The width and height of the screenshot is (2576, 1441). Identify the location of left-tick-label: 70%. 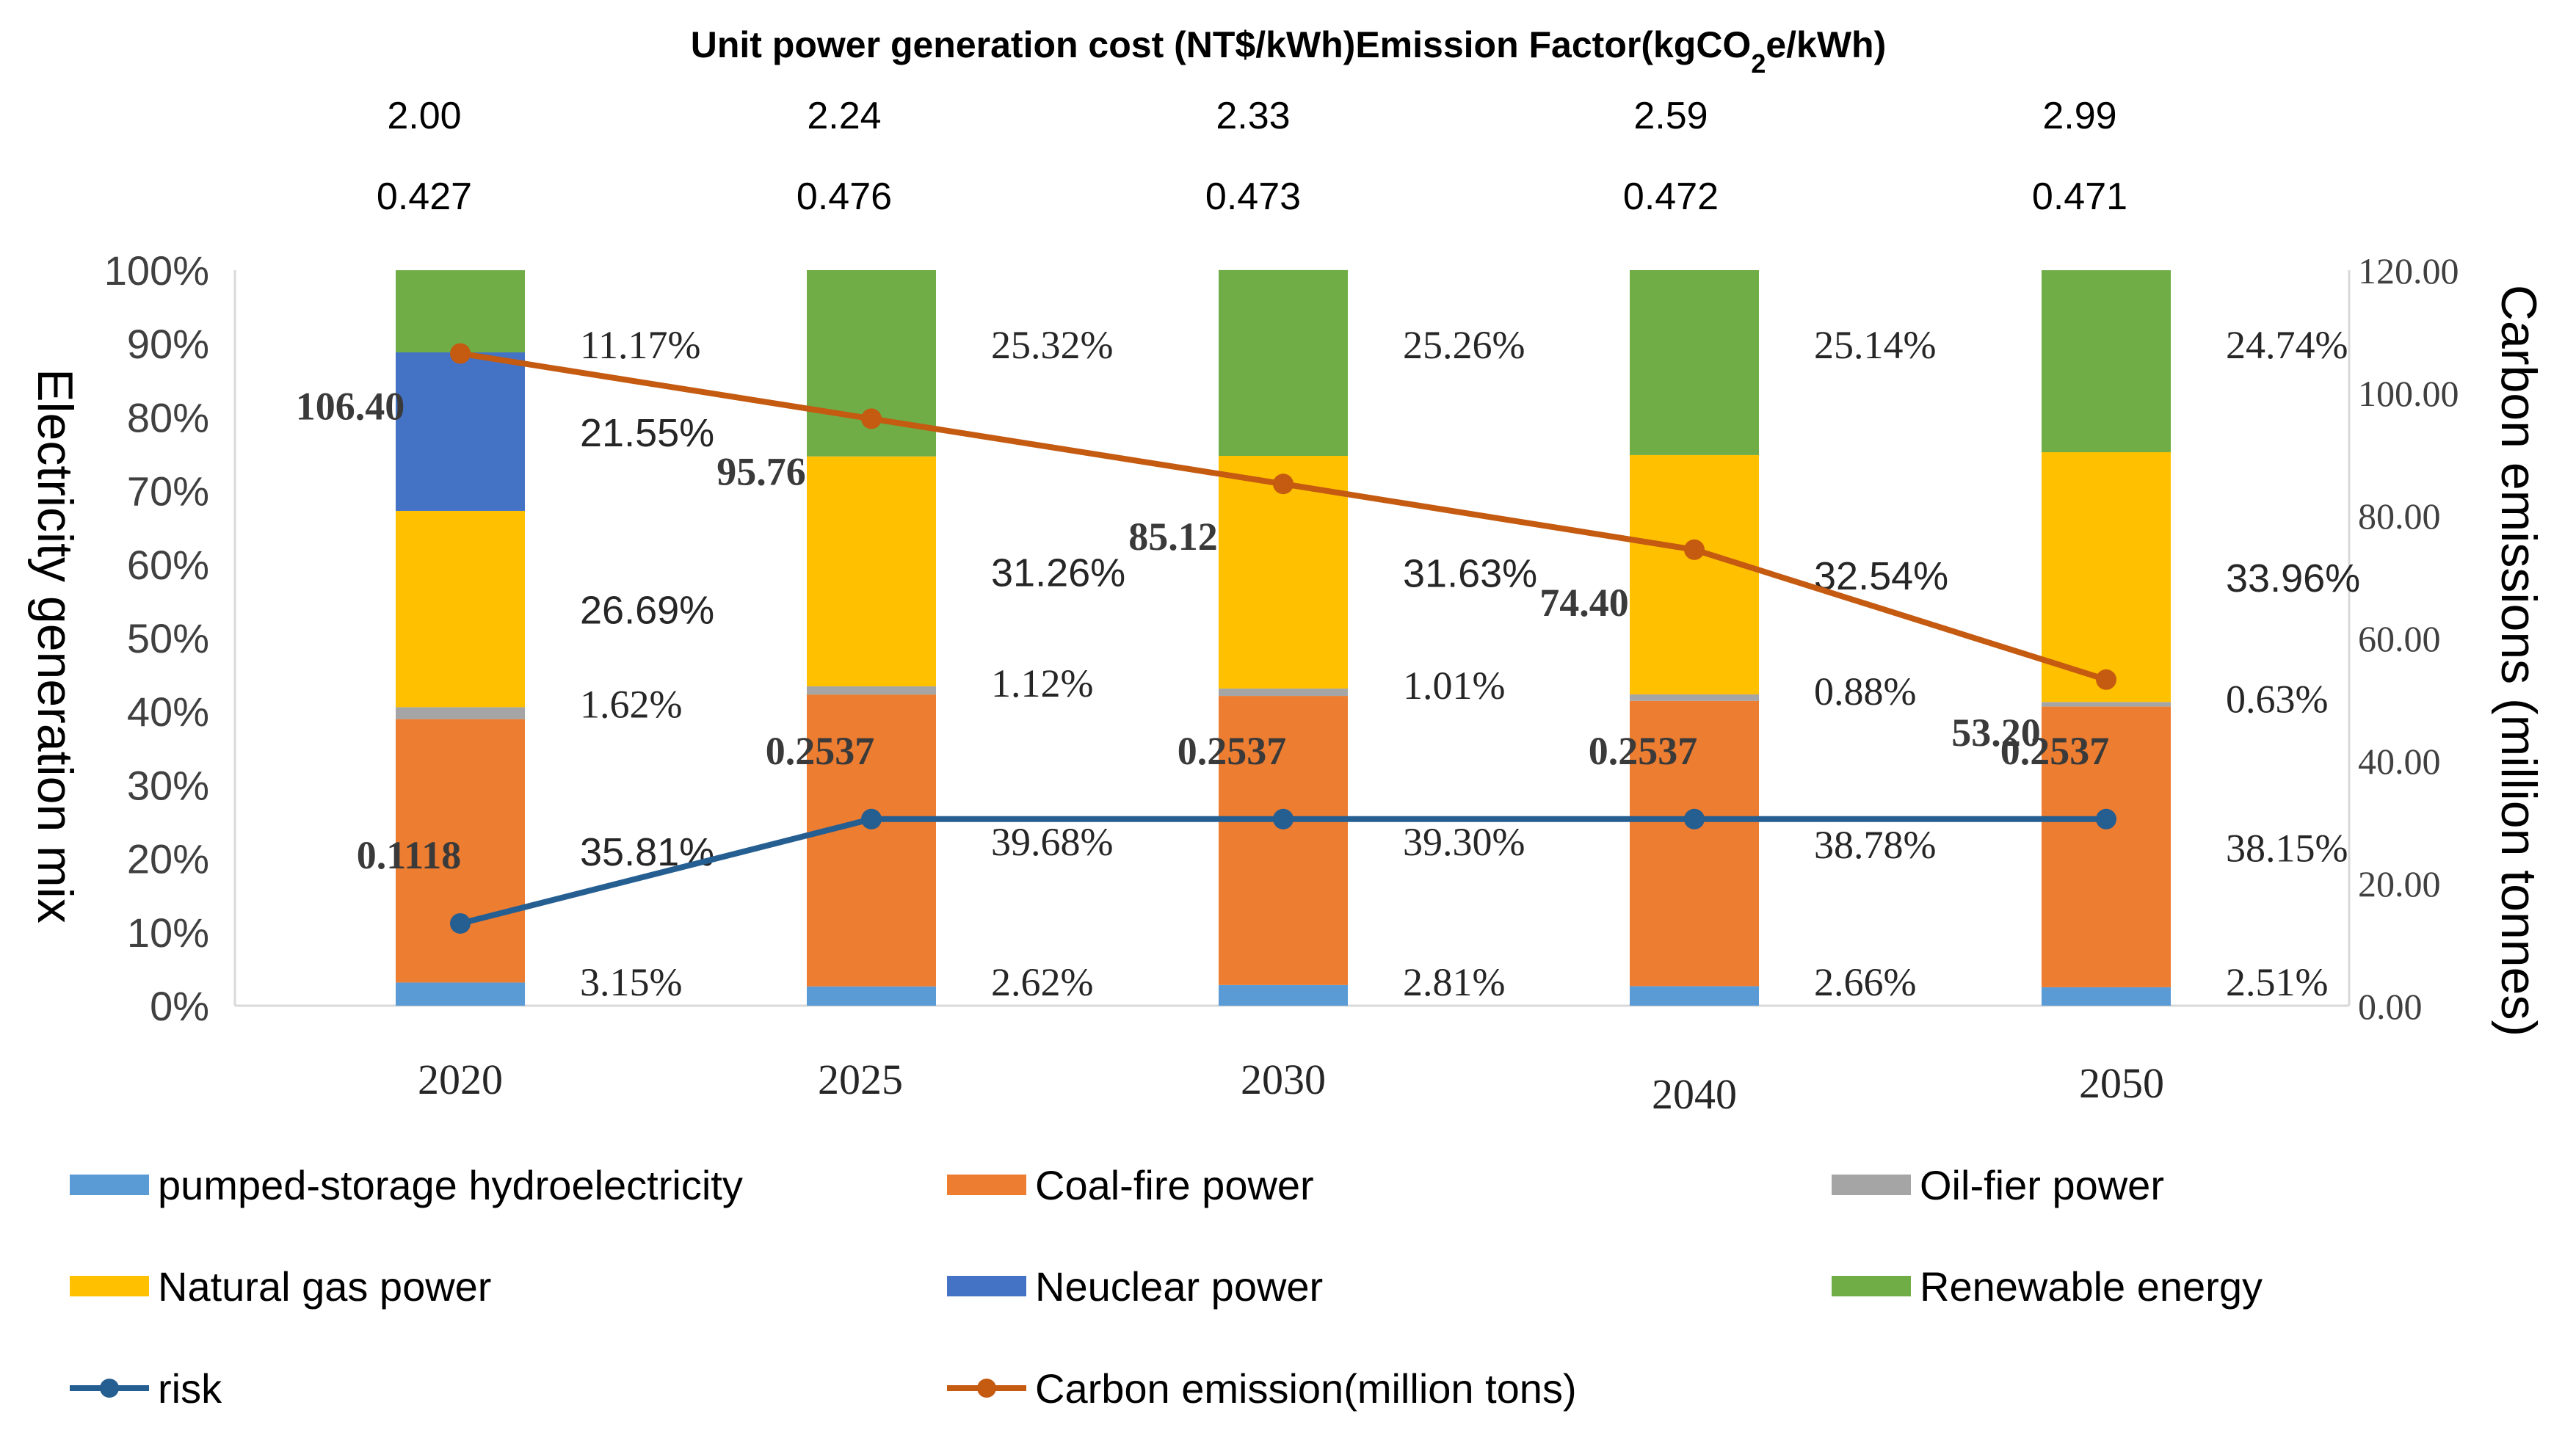
(168, 491).